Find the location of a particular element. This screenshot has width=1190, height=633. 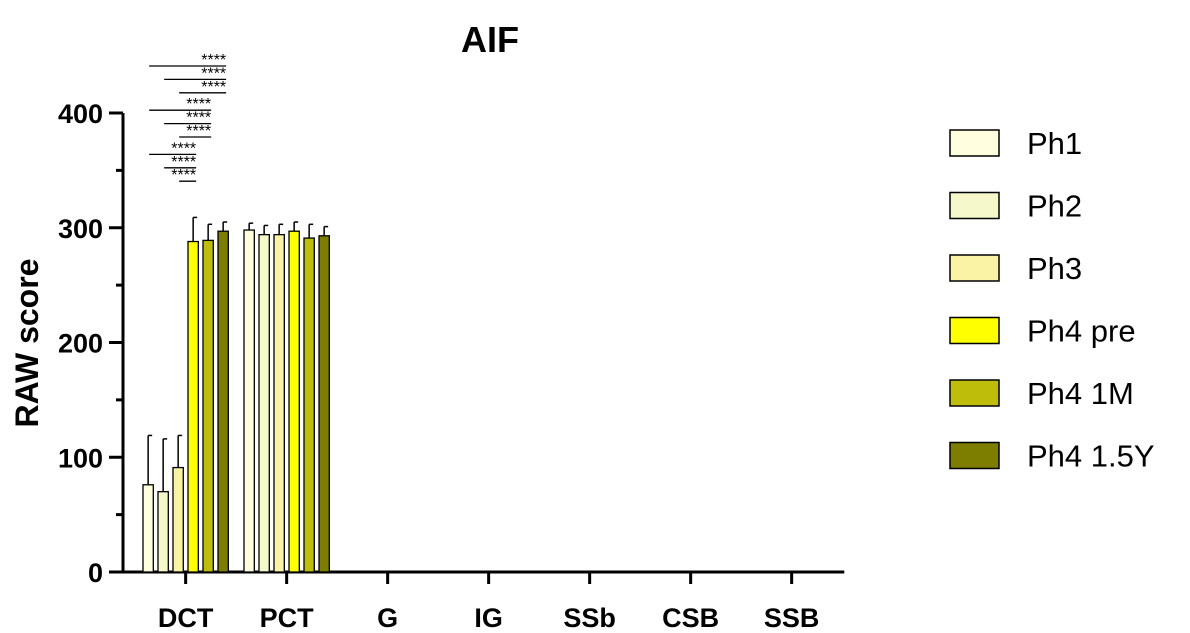

x-tick-label: IG is located at coordinates (488, 618).